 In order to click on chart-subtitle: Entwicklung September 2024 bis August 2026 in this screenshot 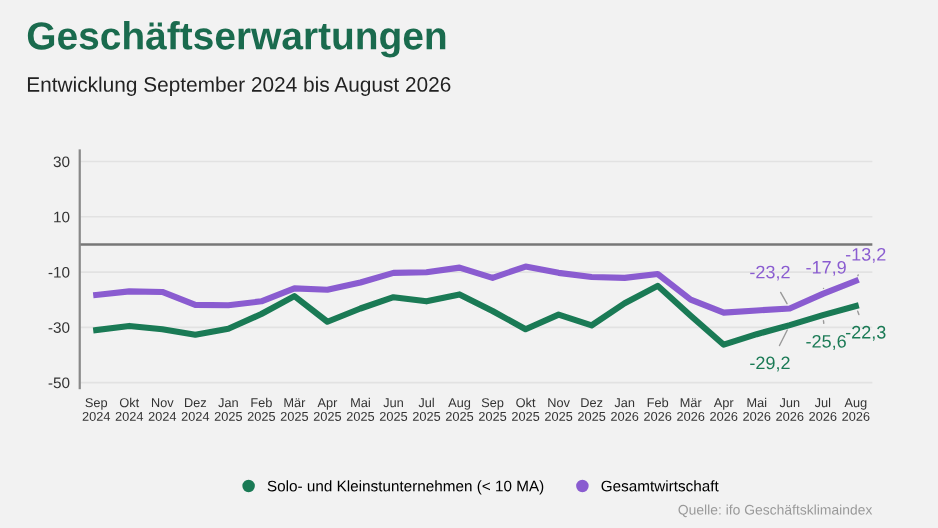, I will do `click(239, 86)`.